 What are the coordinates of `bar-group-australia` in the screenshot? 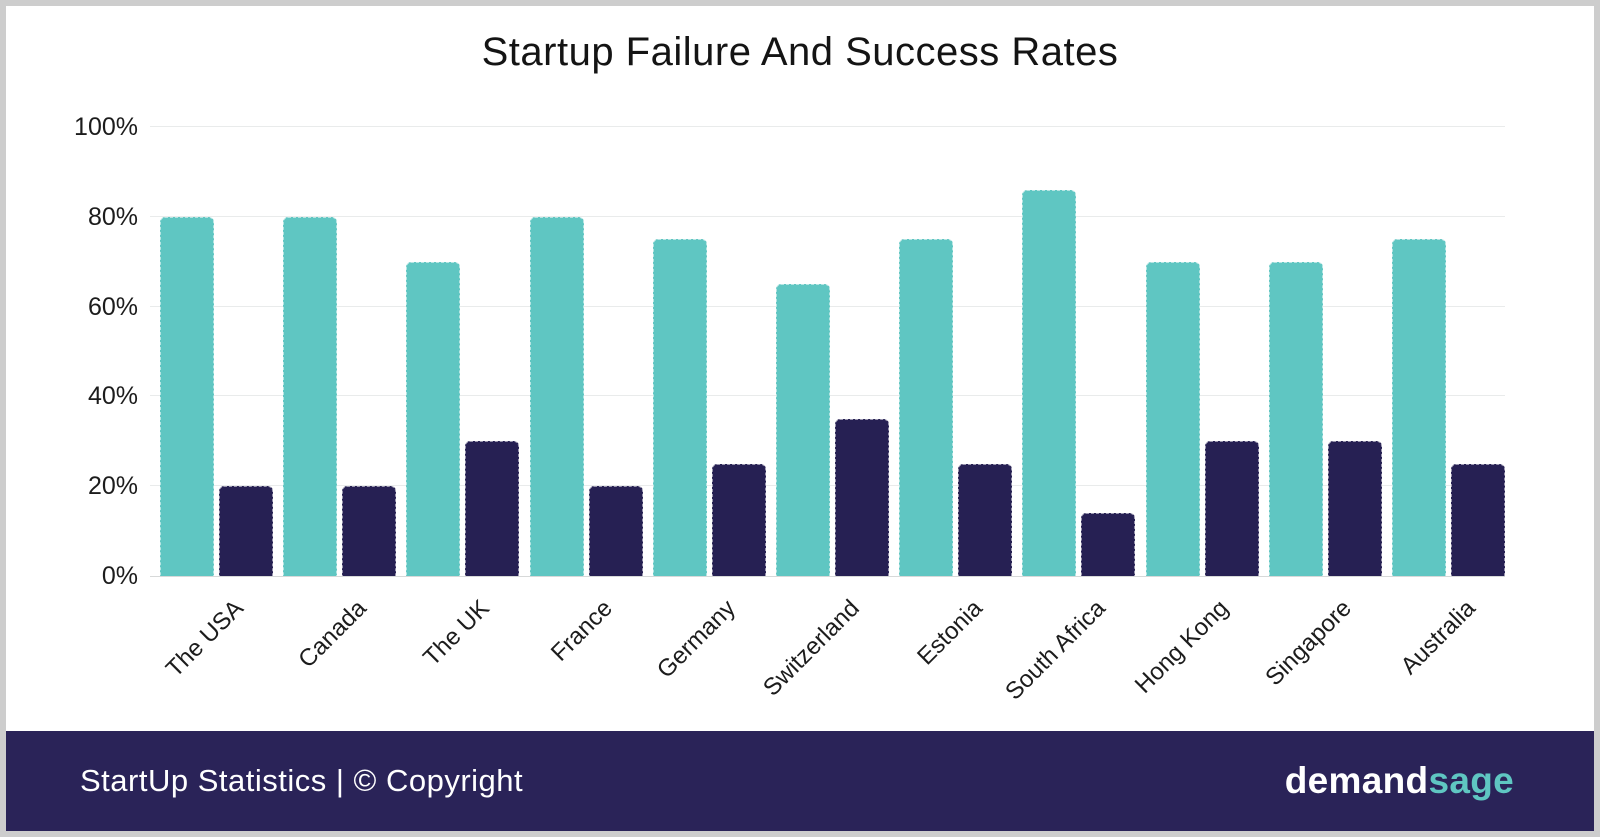 It's located at (1448, 351).